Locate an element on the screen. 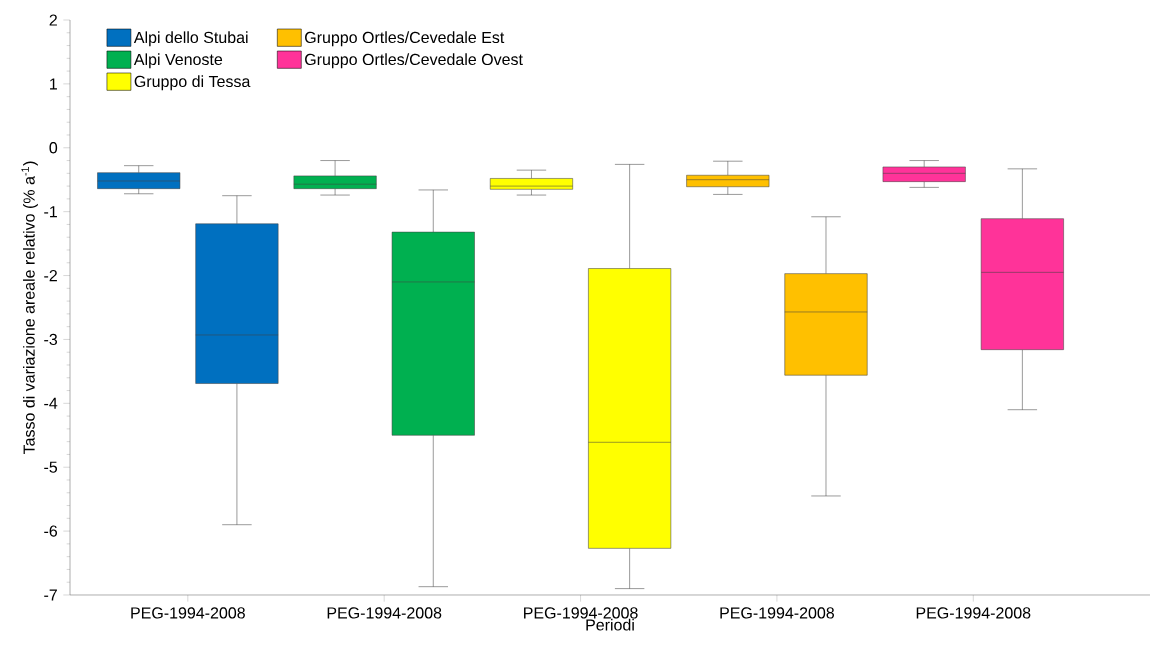 The height and width of the screenshot is (648, 1161). legend-label: Gruppo Ortles/Cevedale Ovest is located at coordinates (414, 61).